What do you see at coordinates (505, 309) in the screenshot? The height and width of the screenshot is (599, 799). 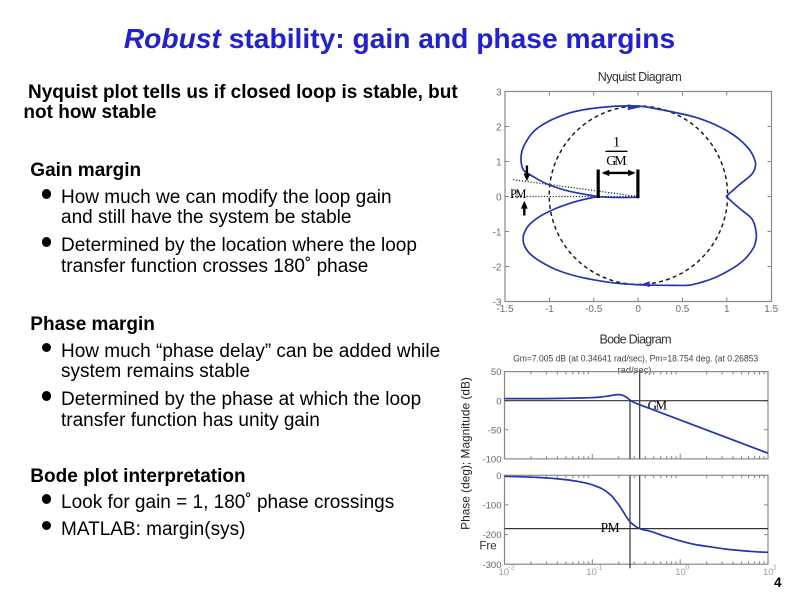 I see `svg-text: -1.5` at bounding box center [505, 309].